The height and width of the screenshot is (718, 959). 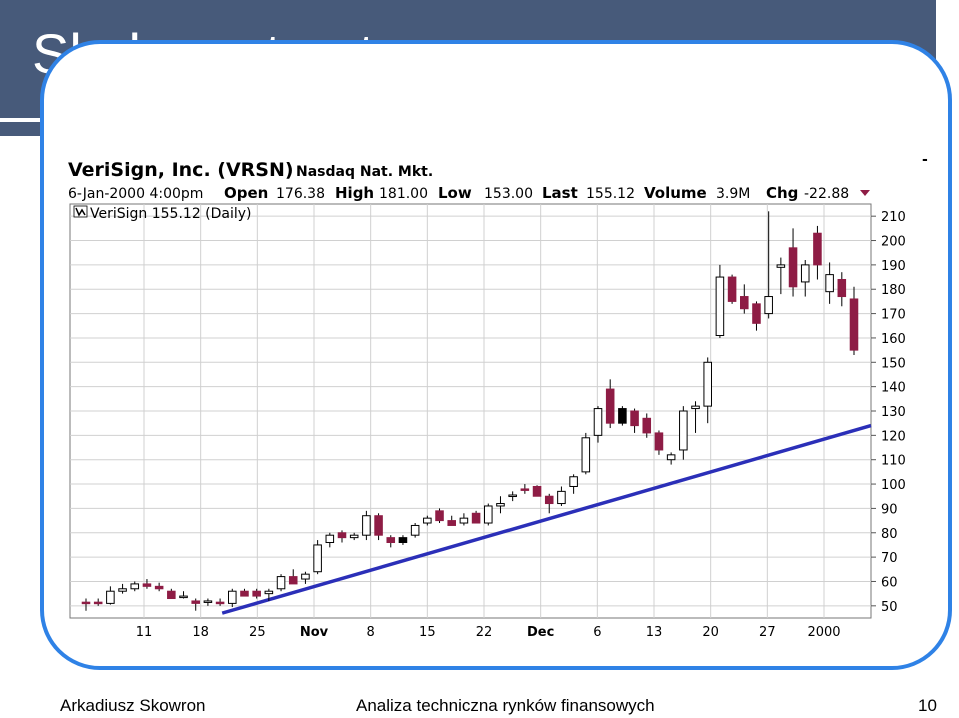 I want to click on low-label: Low, so click(x=455, y=193).